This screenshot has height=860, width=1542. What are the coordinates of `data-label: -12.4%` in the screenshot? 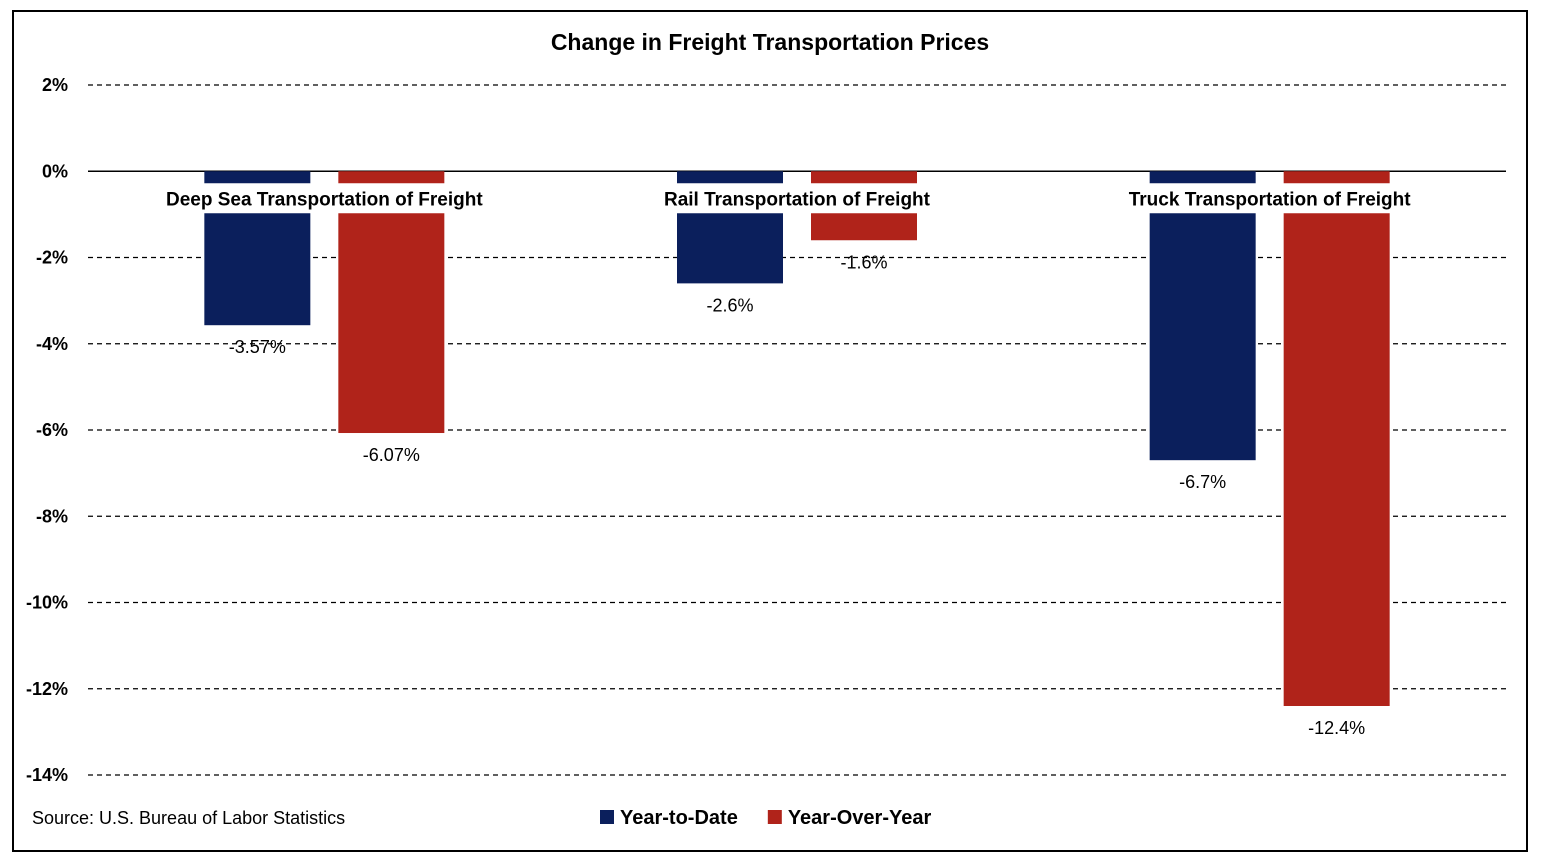 It's located at (1336, 728).